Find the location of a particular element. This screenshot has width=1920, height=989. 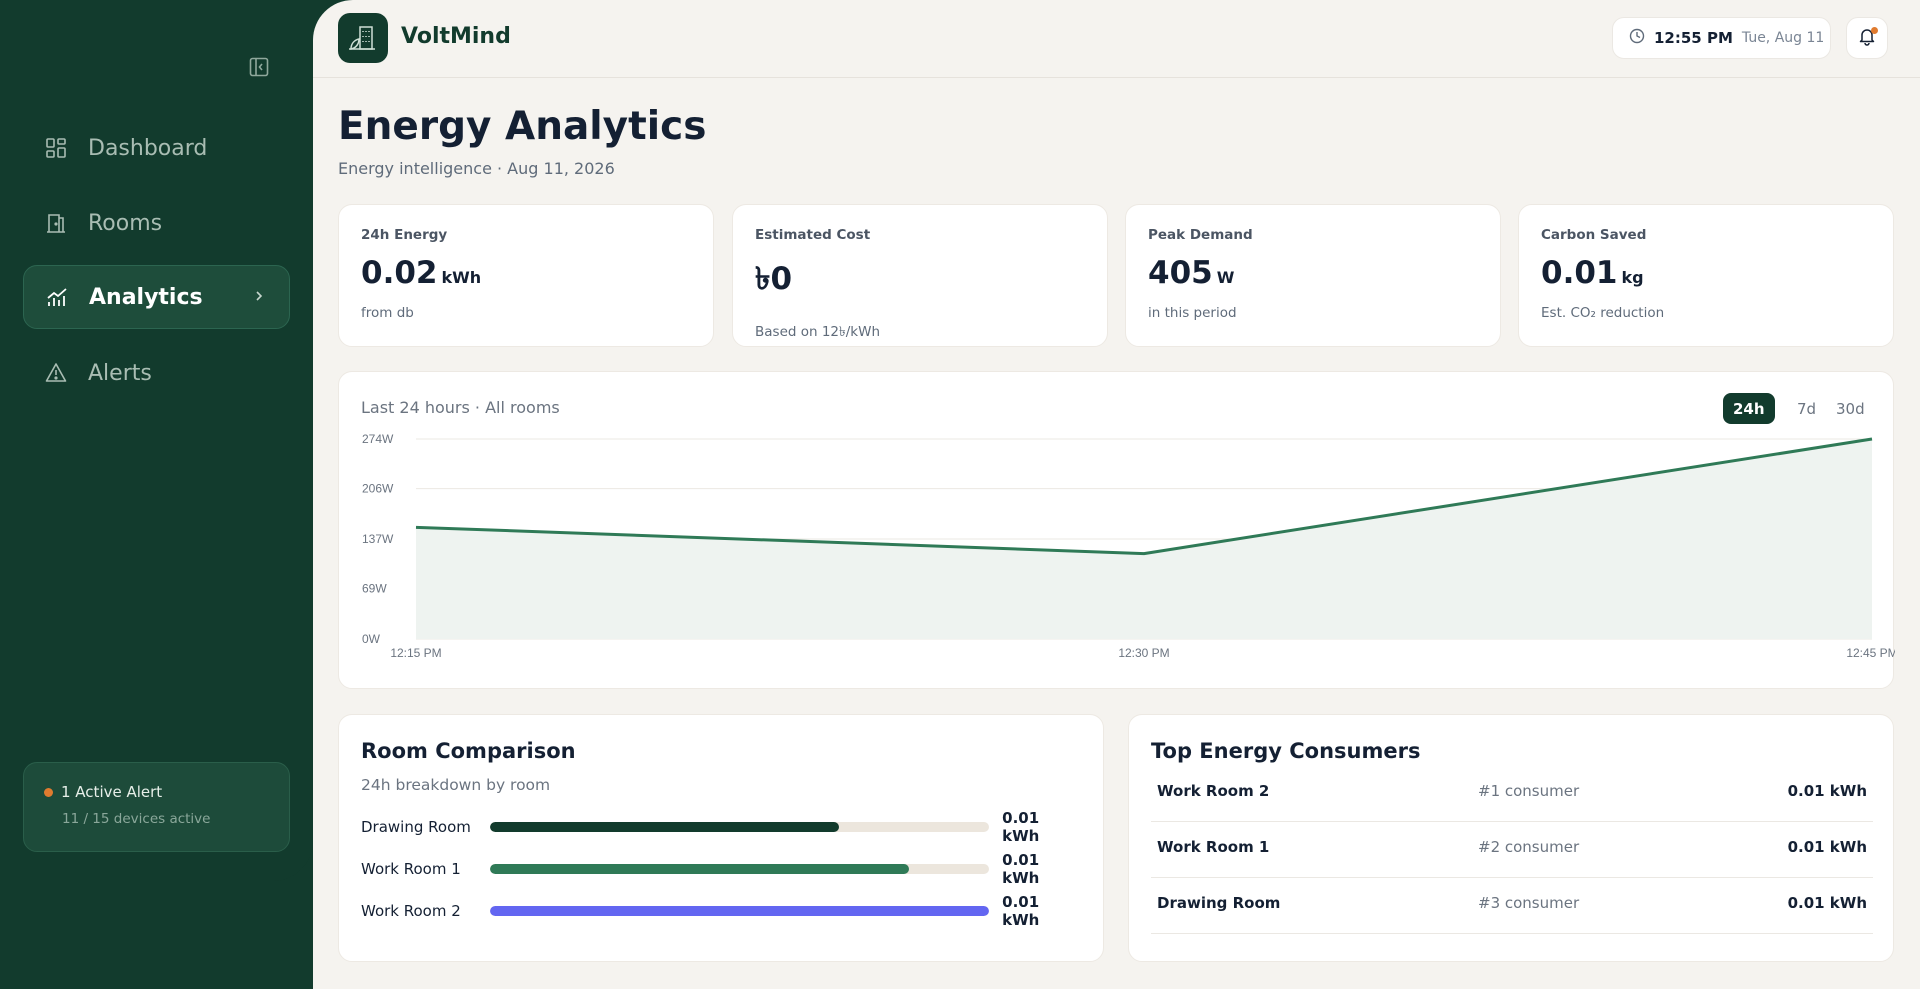

sidebar-item-analytics: Analytics is located at coordinates (156, 297).